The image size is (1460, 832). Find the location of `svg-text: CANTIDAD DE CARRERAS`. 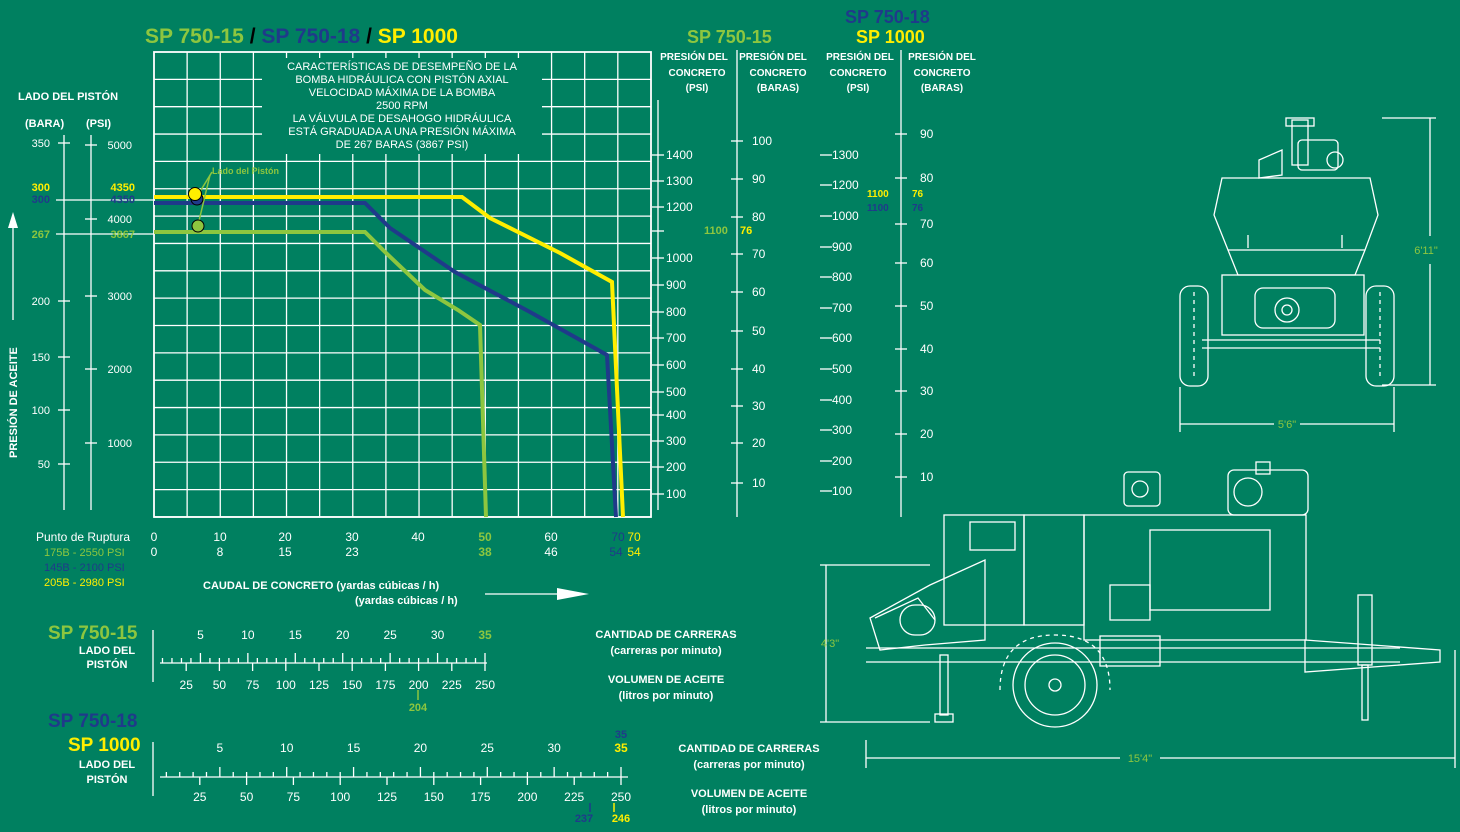

svg-text: CANTIDAD DE CARRERAS is located at coordinates (665, 635).